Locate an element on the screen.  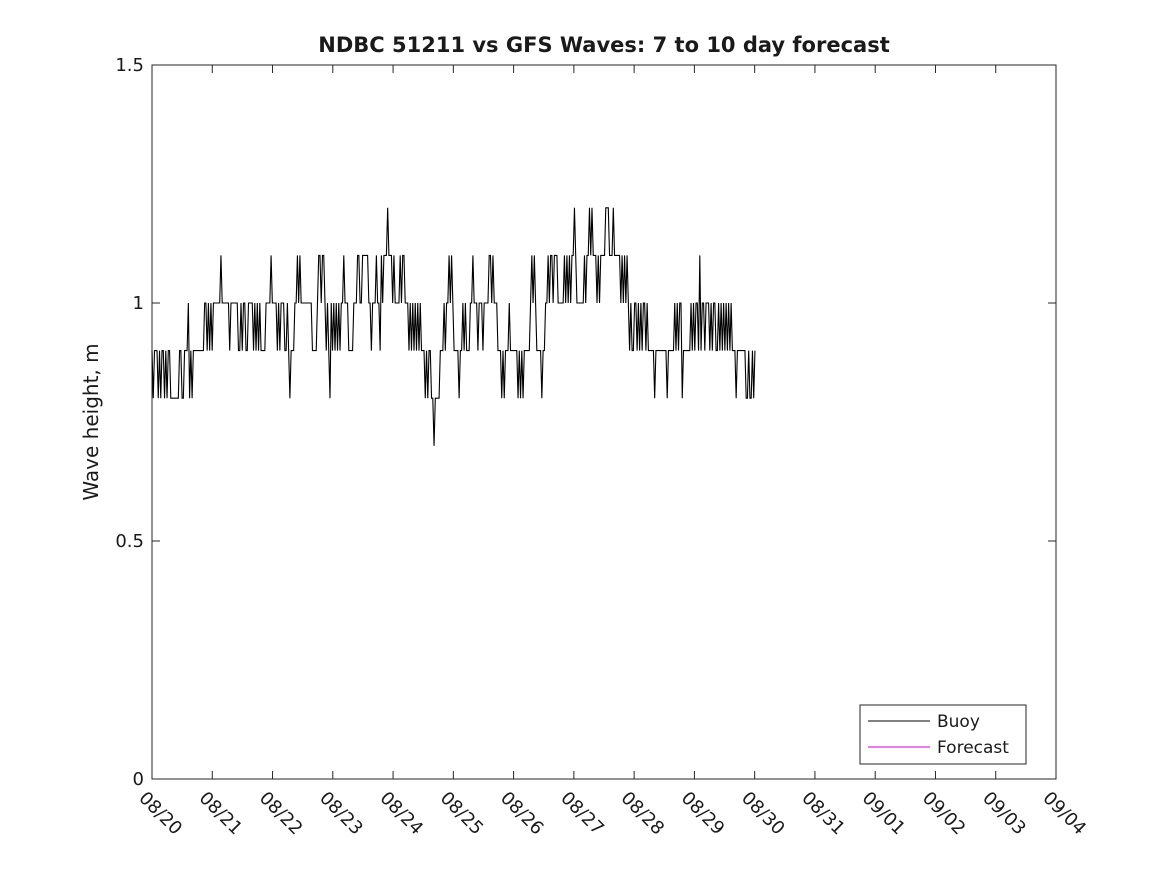
series-line-buoy is located at coordinates (453, 326).